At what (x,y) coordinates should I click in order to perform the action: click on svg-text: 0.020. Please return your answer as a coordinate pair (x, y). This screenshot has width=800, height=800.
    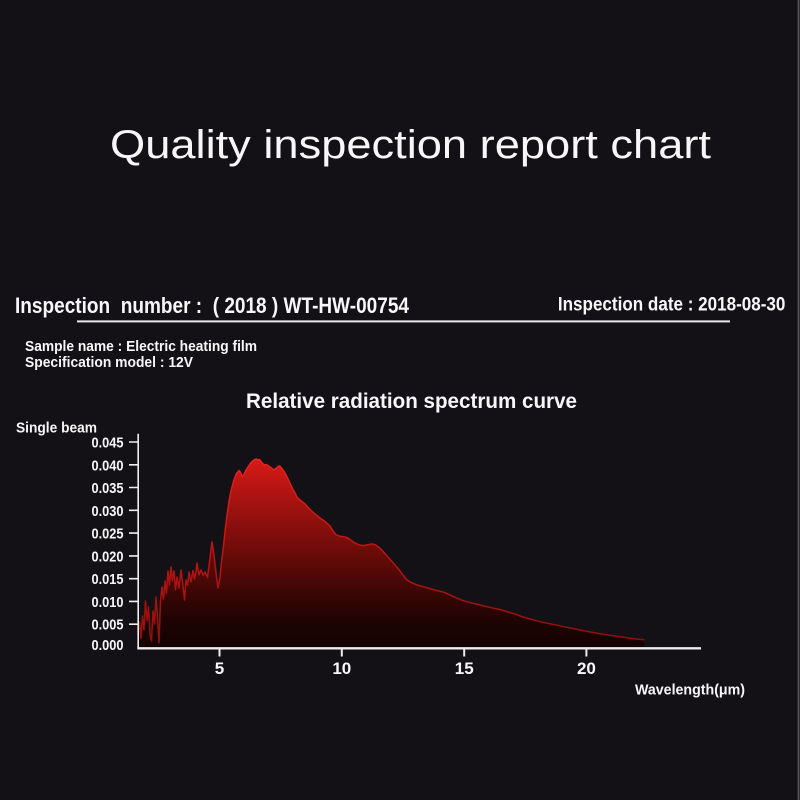
    Looking at the image, I should click on (108, 556).